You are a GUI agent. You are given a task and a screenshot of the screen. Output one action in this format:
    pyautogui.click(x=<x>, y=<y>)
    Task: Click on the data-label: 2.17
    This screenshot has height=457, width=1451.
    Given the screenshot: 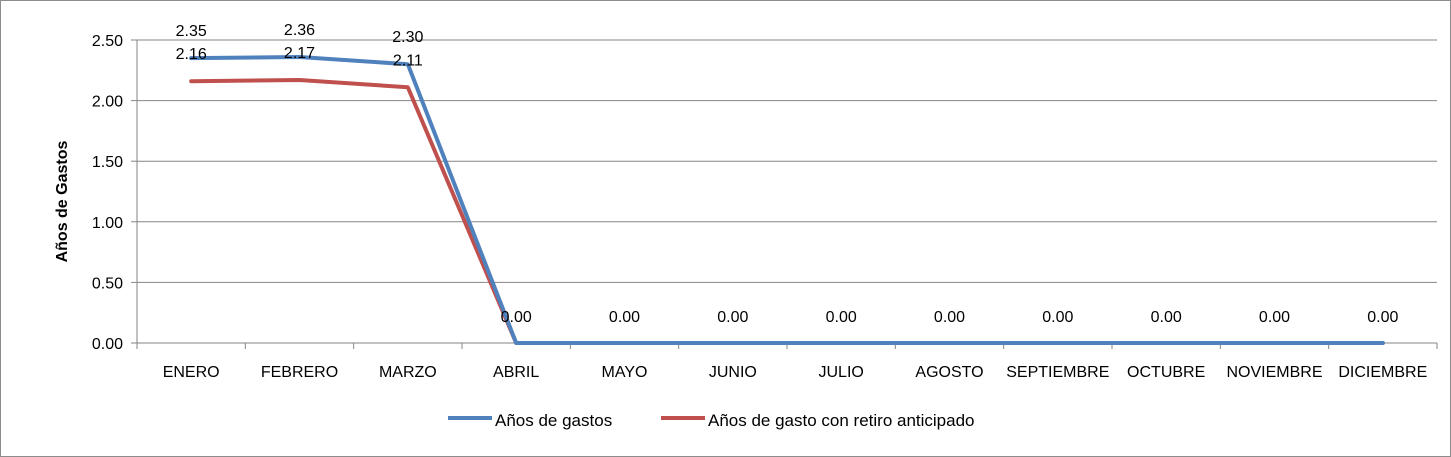 What is the action you would take?
    pyautogui.click(x=299, y=53)
    